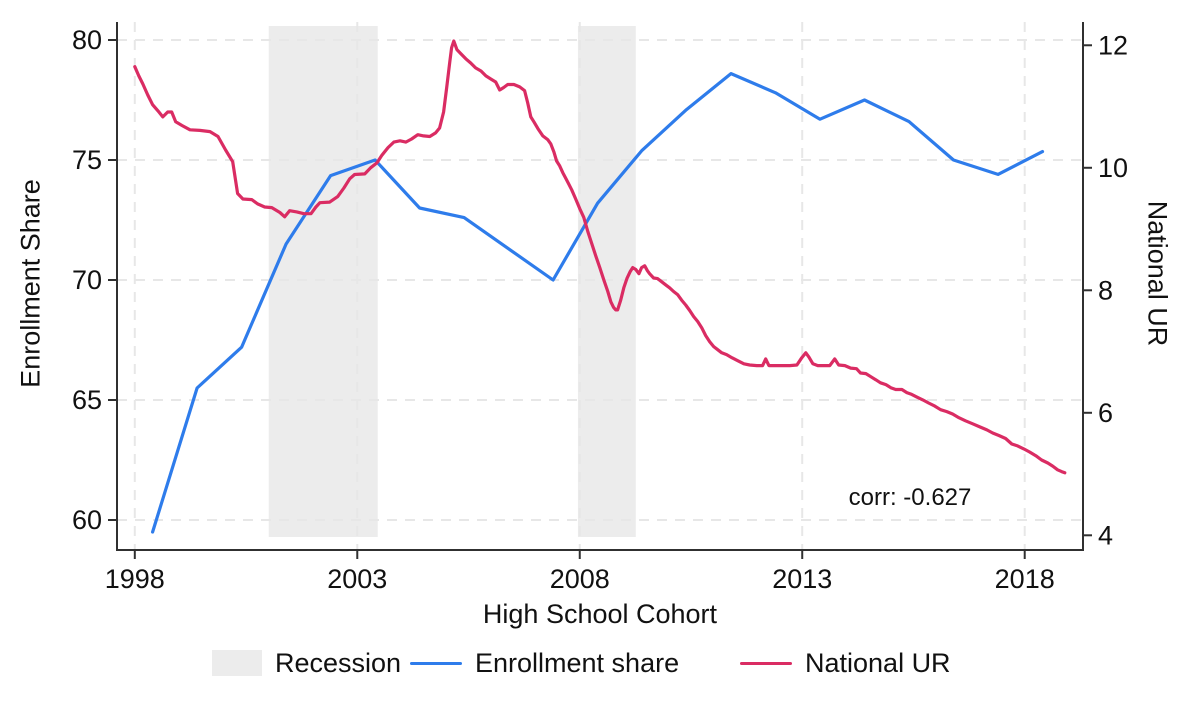  What do you see at coordinates (1105, 535) in the screenshot?
I see `y-right-tick-label: 4` at bounding box center [1105, 535].